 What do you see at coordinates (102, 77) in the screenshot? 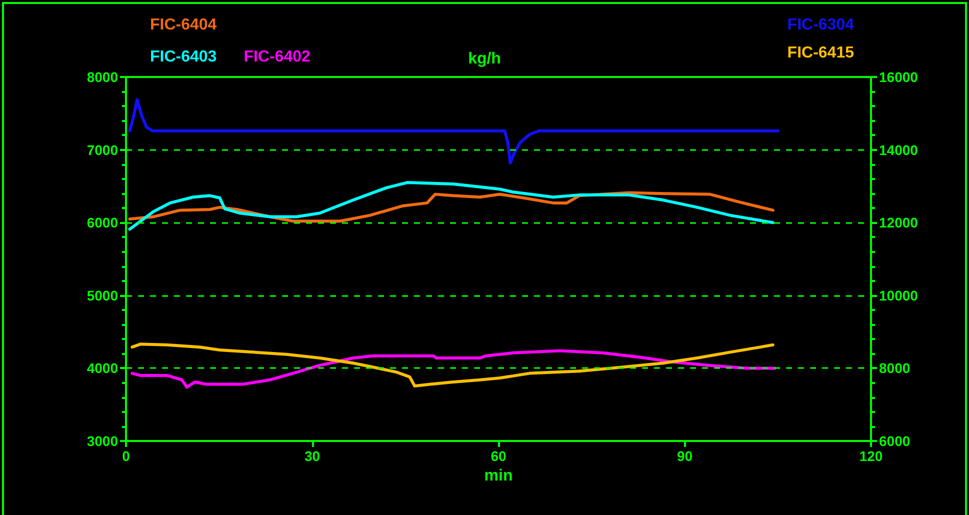
I see `y-tick-label: 8000` at bounding box center [102, 77].